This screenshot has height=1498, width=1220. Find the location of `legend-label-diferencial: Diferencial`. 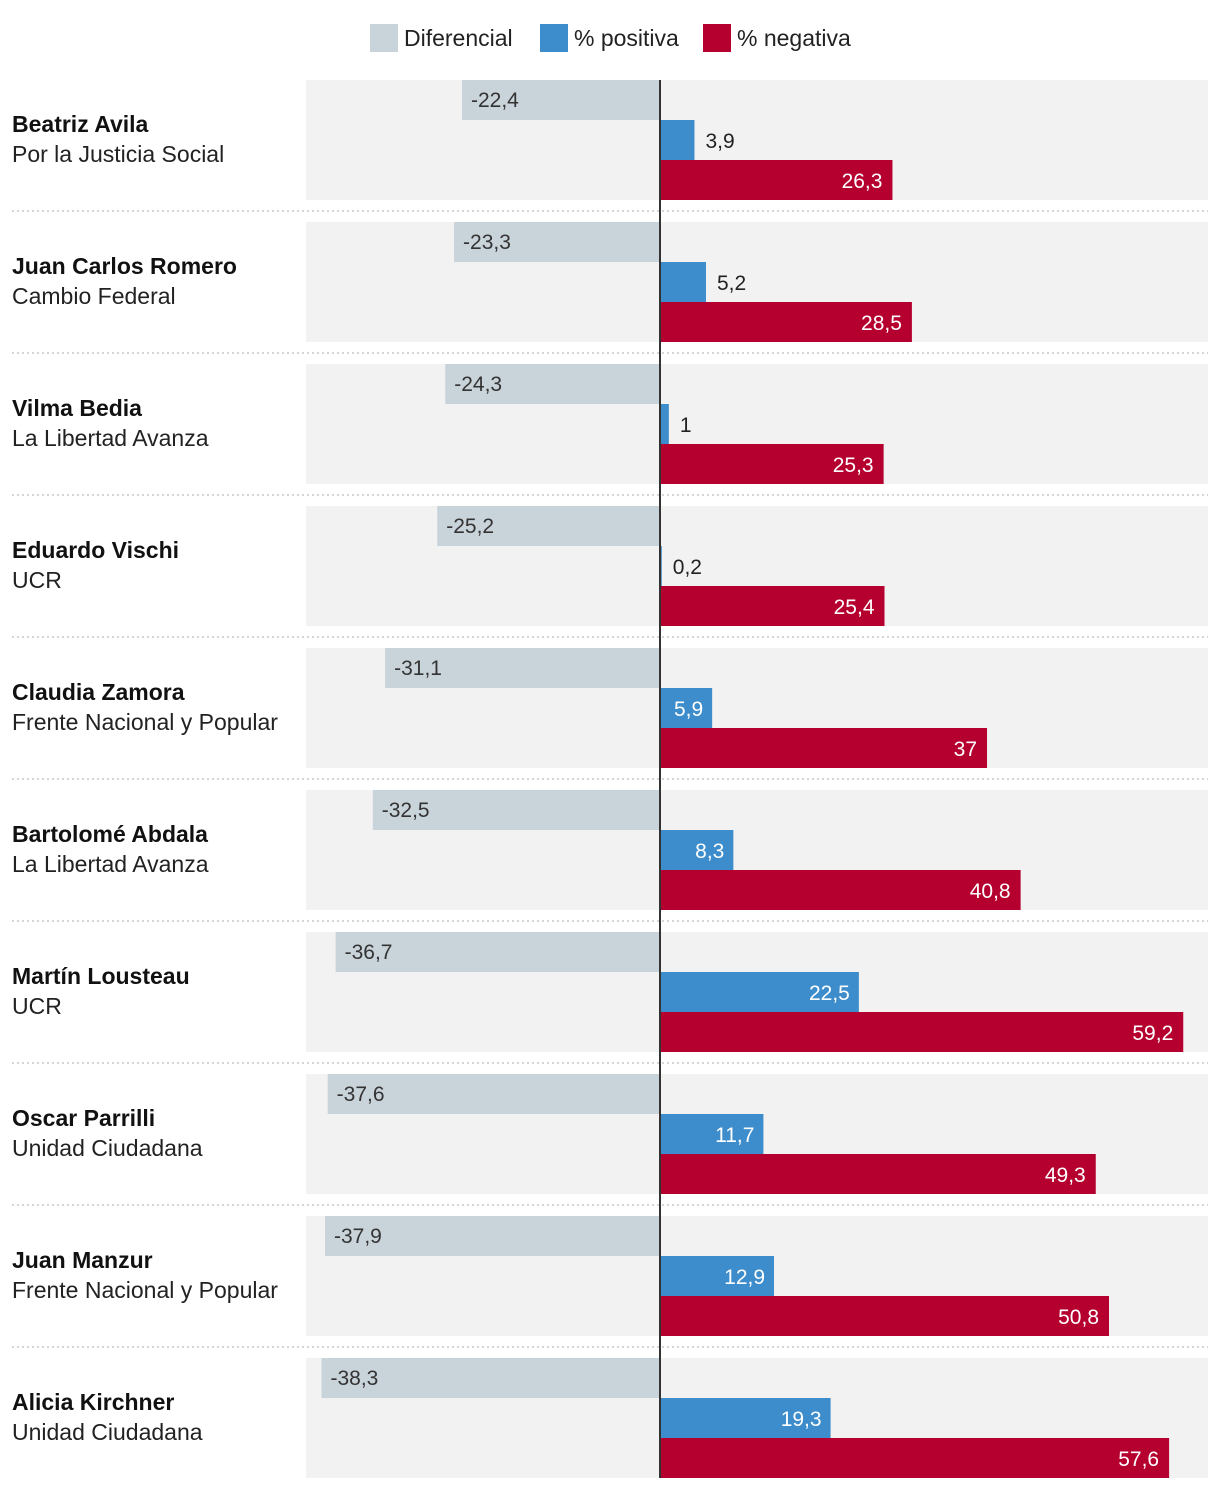

legend-label-diferencial: Diferencial is located at coordinates (458, 38).